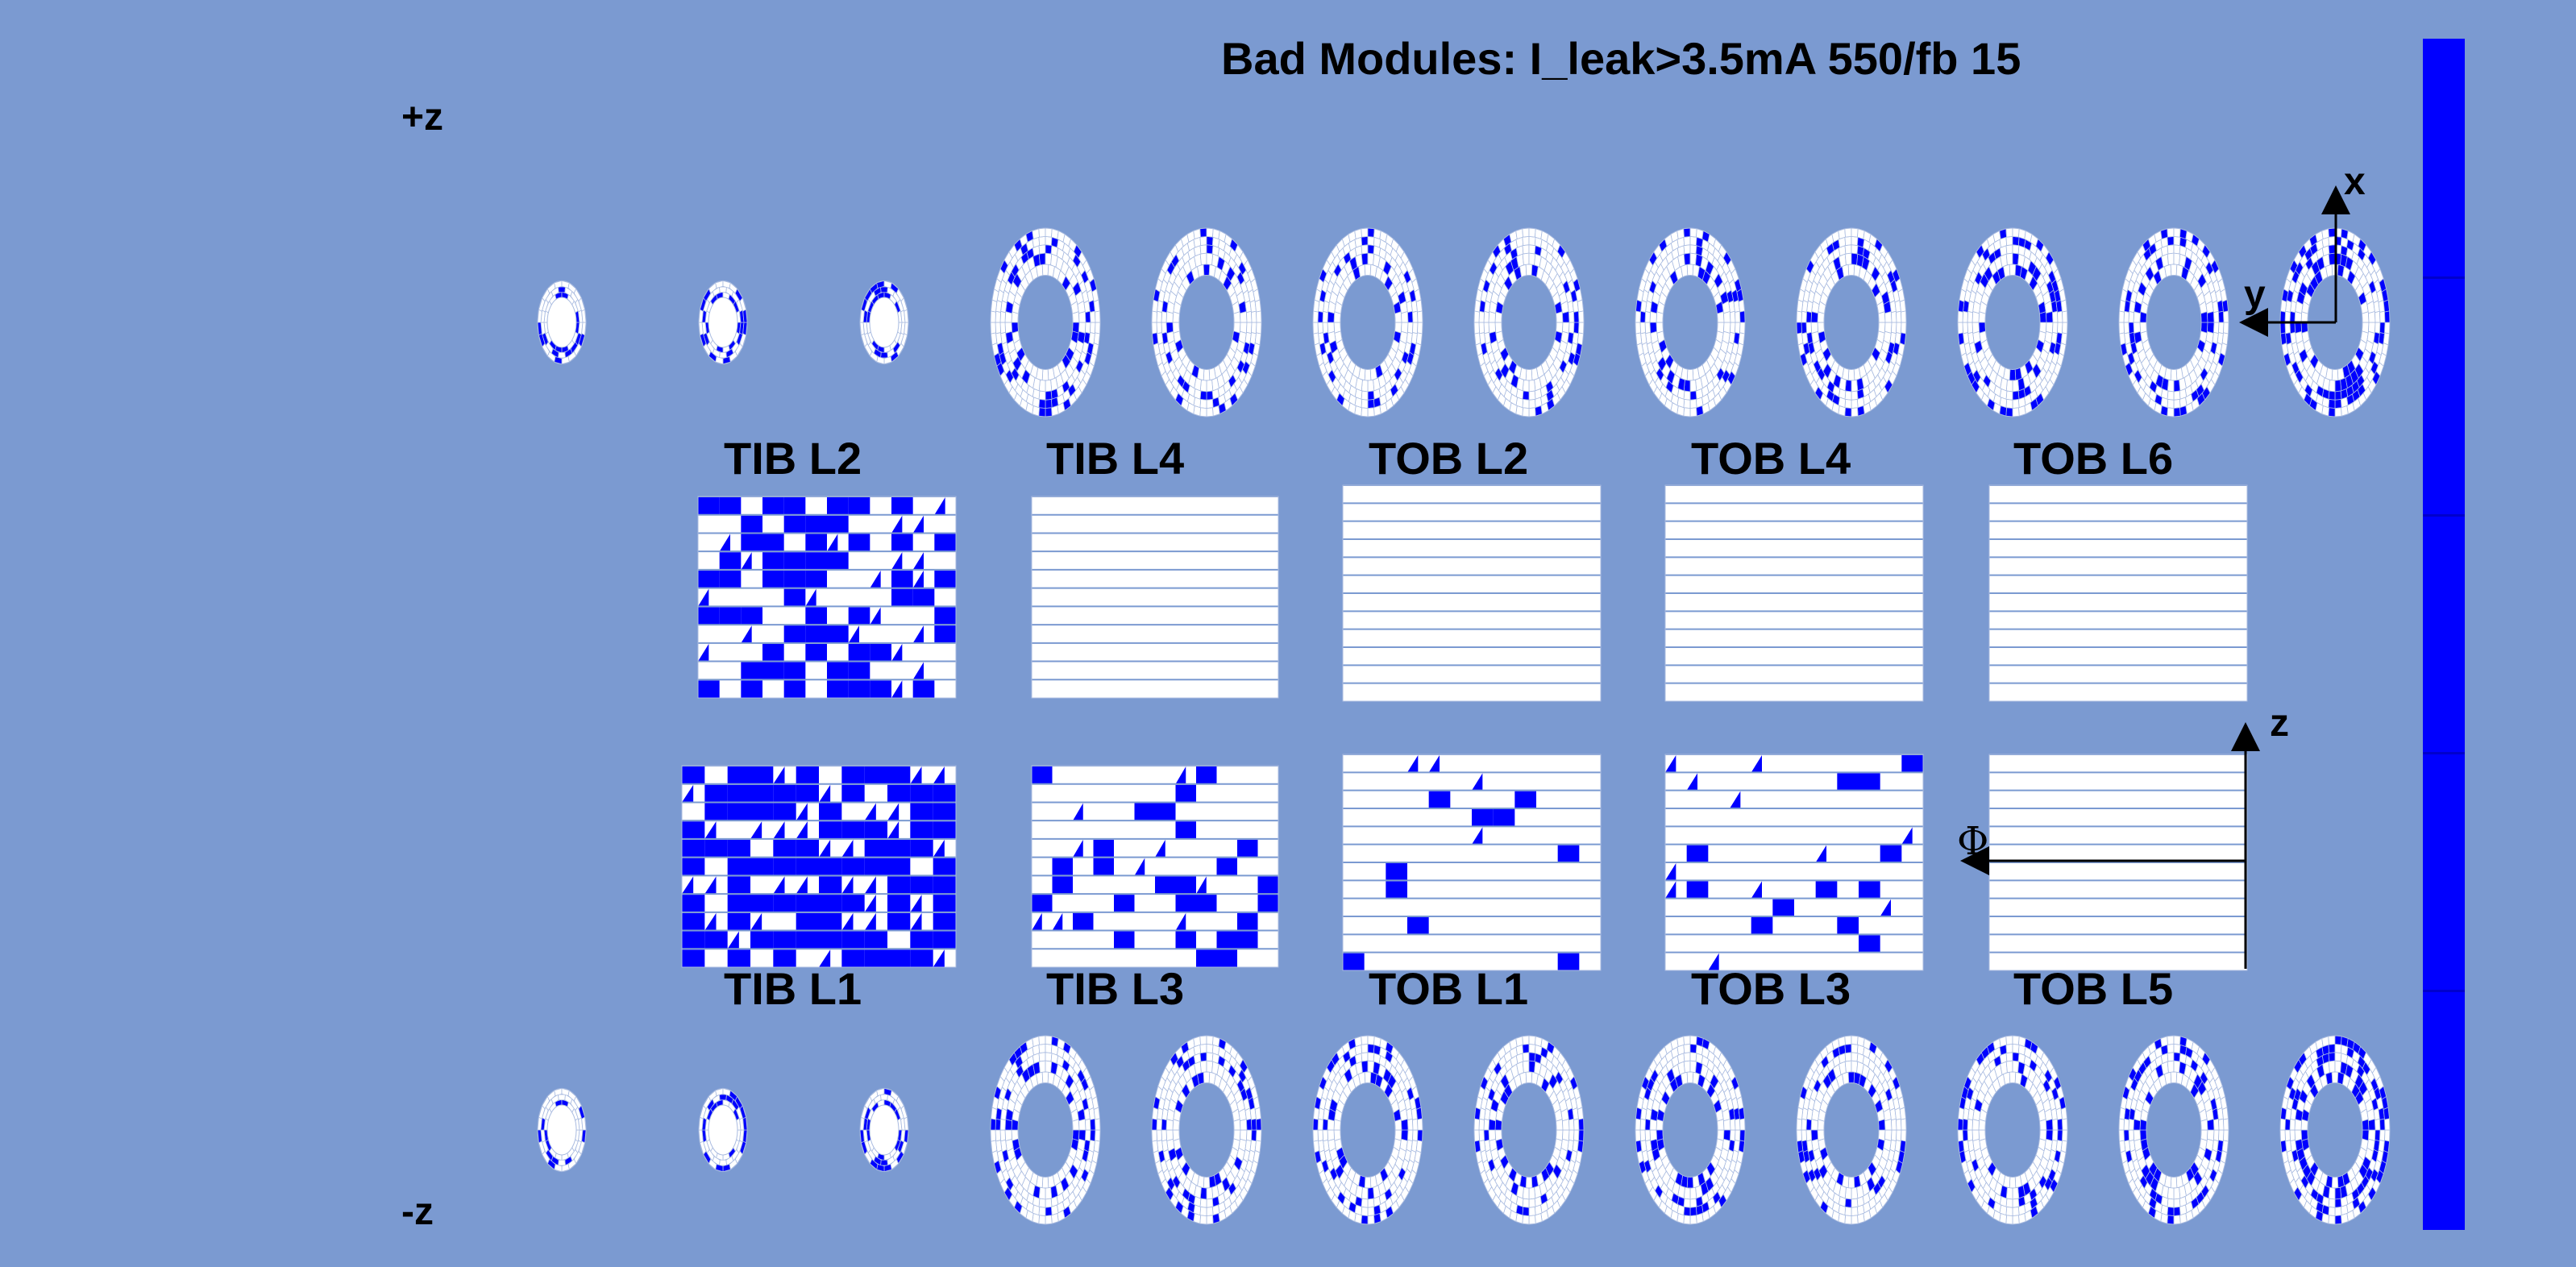 The width and height of the screenshot is (2576, 1267). I want to click on layer-label-tob-l4: TOB L4, so click(1771, 458).